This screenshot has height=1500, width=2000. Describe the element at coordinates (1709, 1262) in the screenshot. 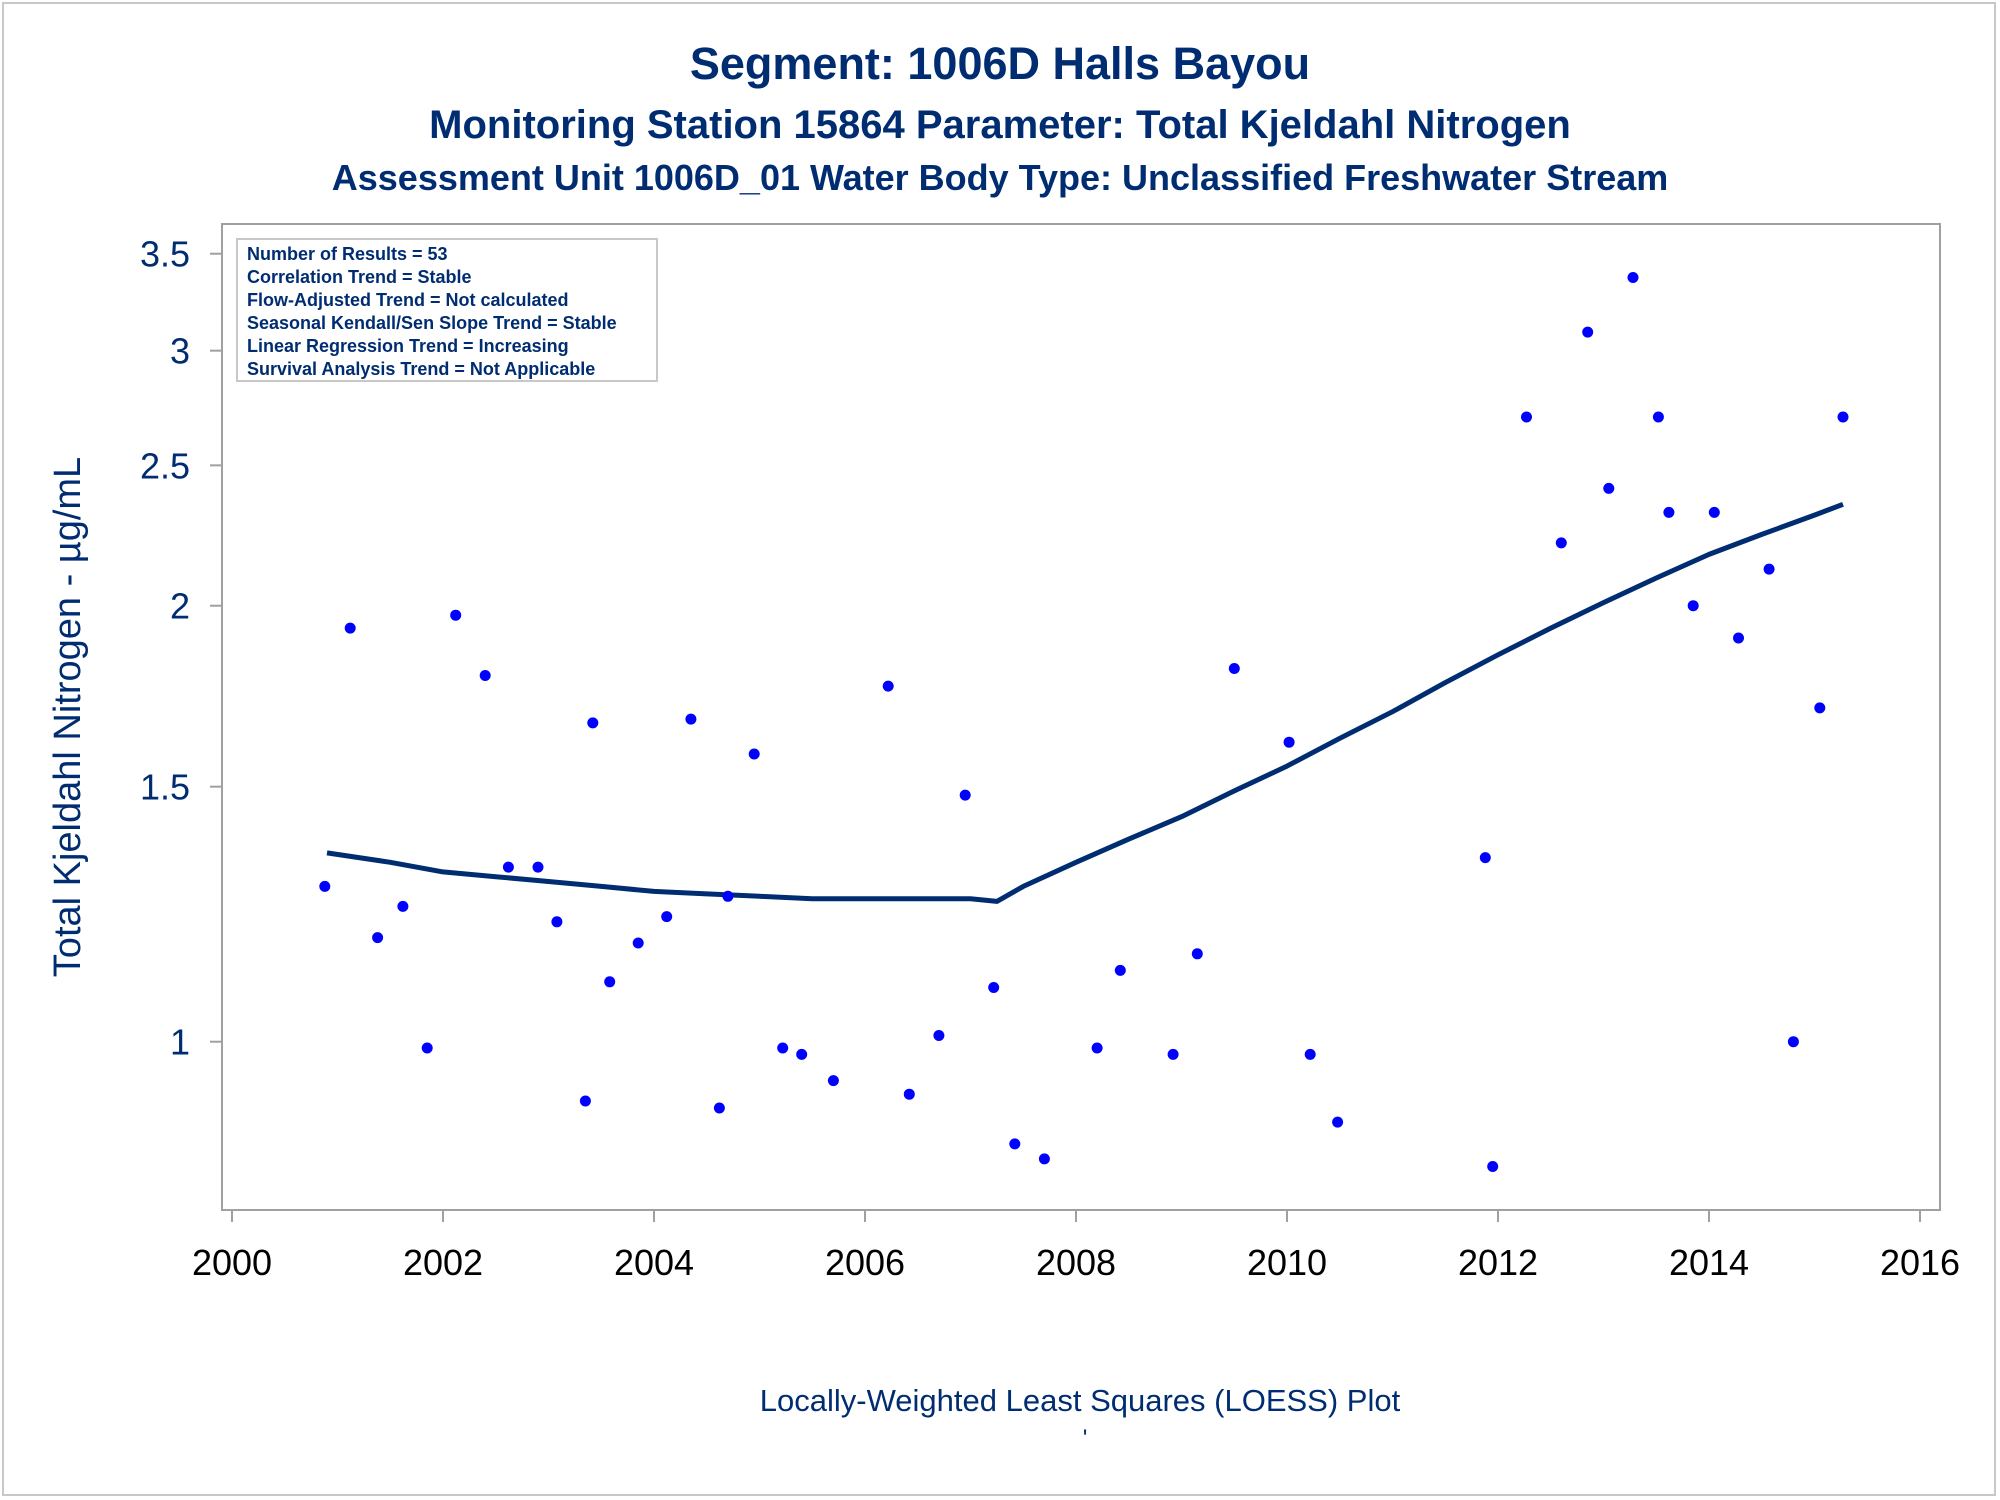

I see `x-tick-label: 2014` at that location.